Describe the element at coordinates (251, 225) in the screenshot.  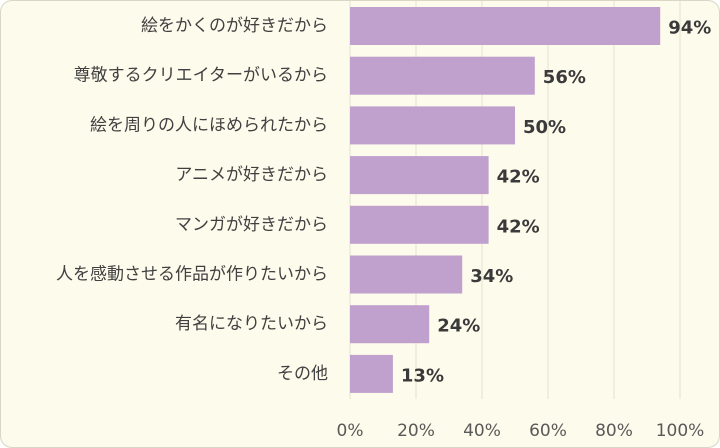
I see `category-label: マンガが好きだから` at that location.